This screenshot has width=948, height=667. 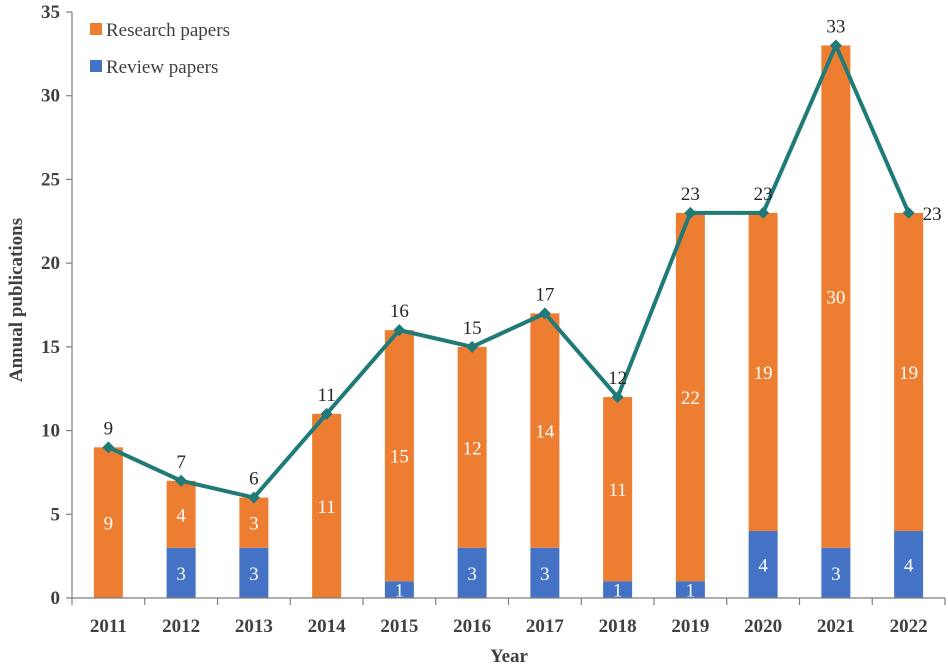 I want to click on research-label-2018: 11, so click(x=617, y=490).